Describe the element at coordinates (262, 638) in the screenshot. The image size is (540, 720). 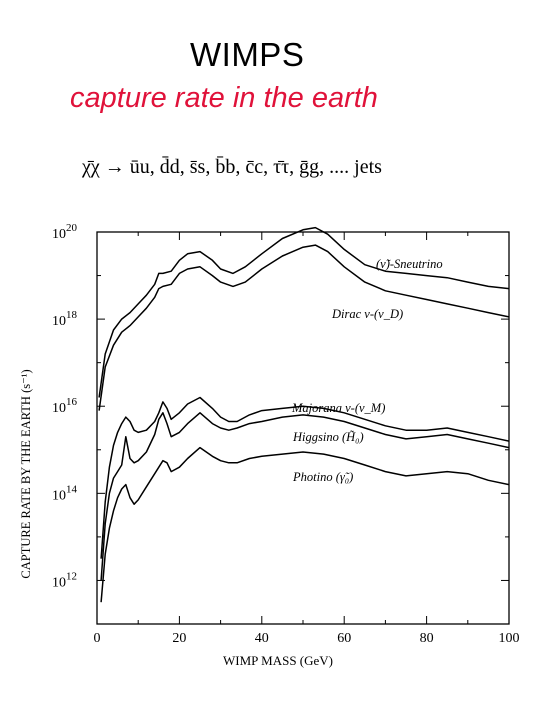
I see `x-tick-label: 40` at that location.